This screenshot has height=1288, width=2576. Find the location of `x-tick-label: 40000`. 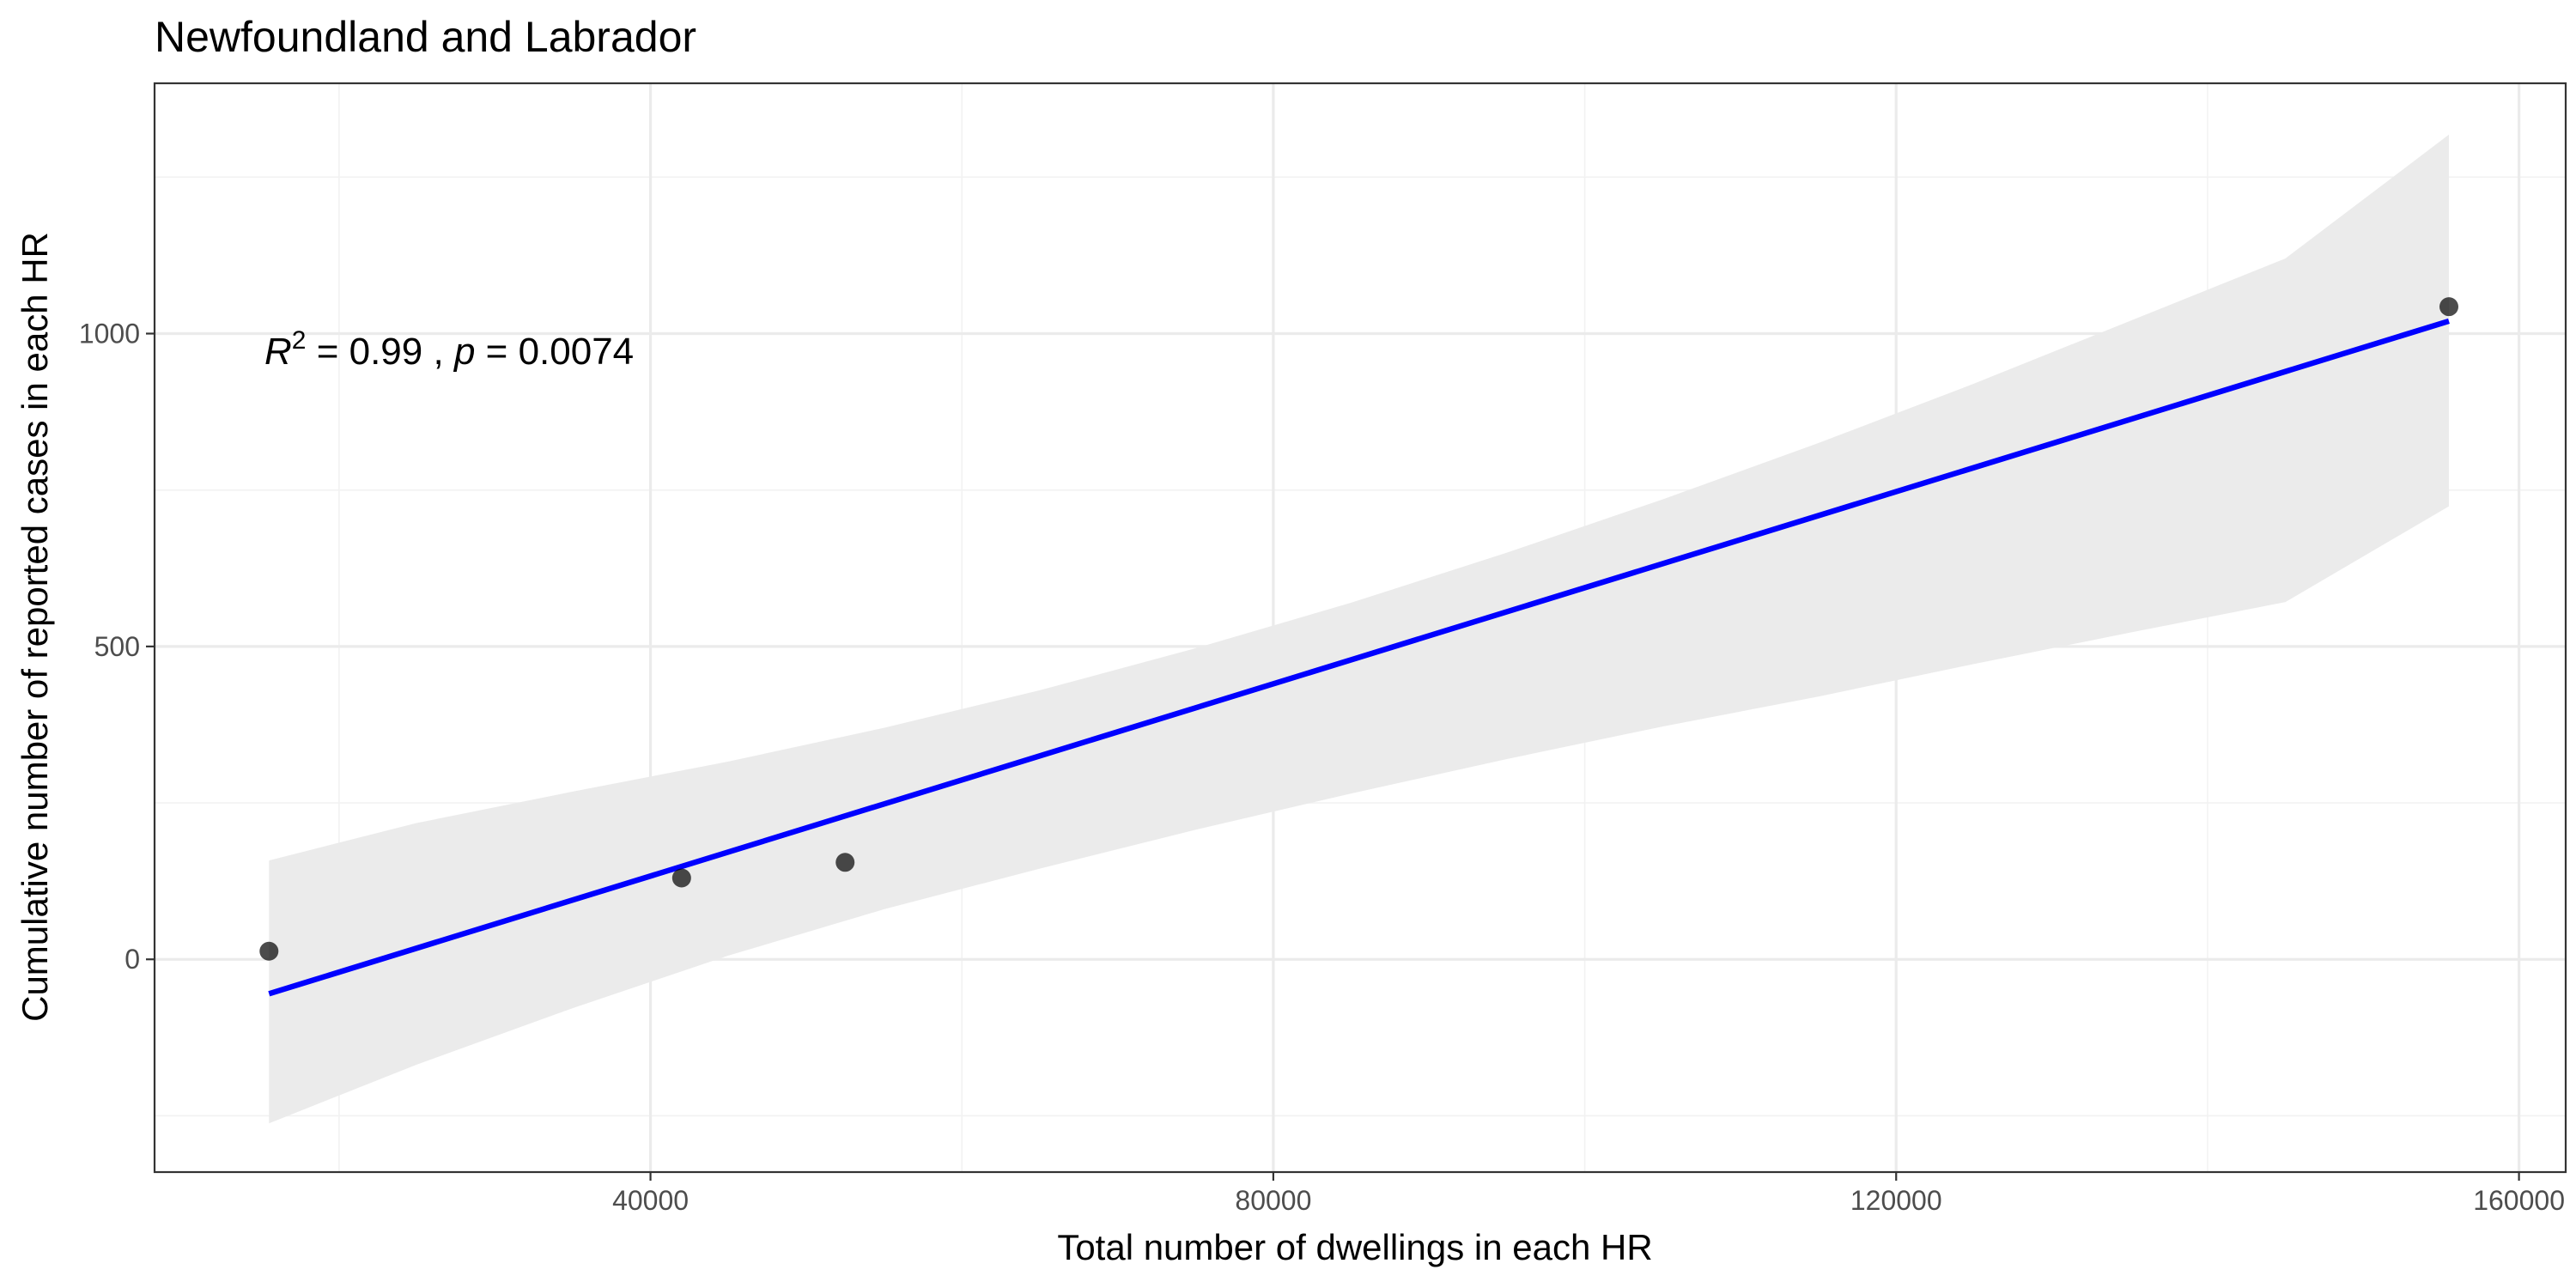

x-tick-label: 40000 is located at coordinates (651, 1200).